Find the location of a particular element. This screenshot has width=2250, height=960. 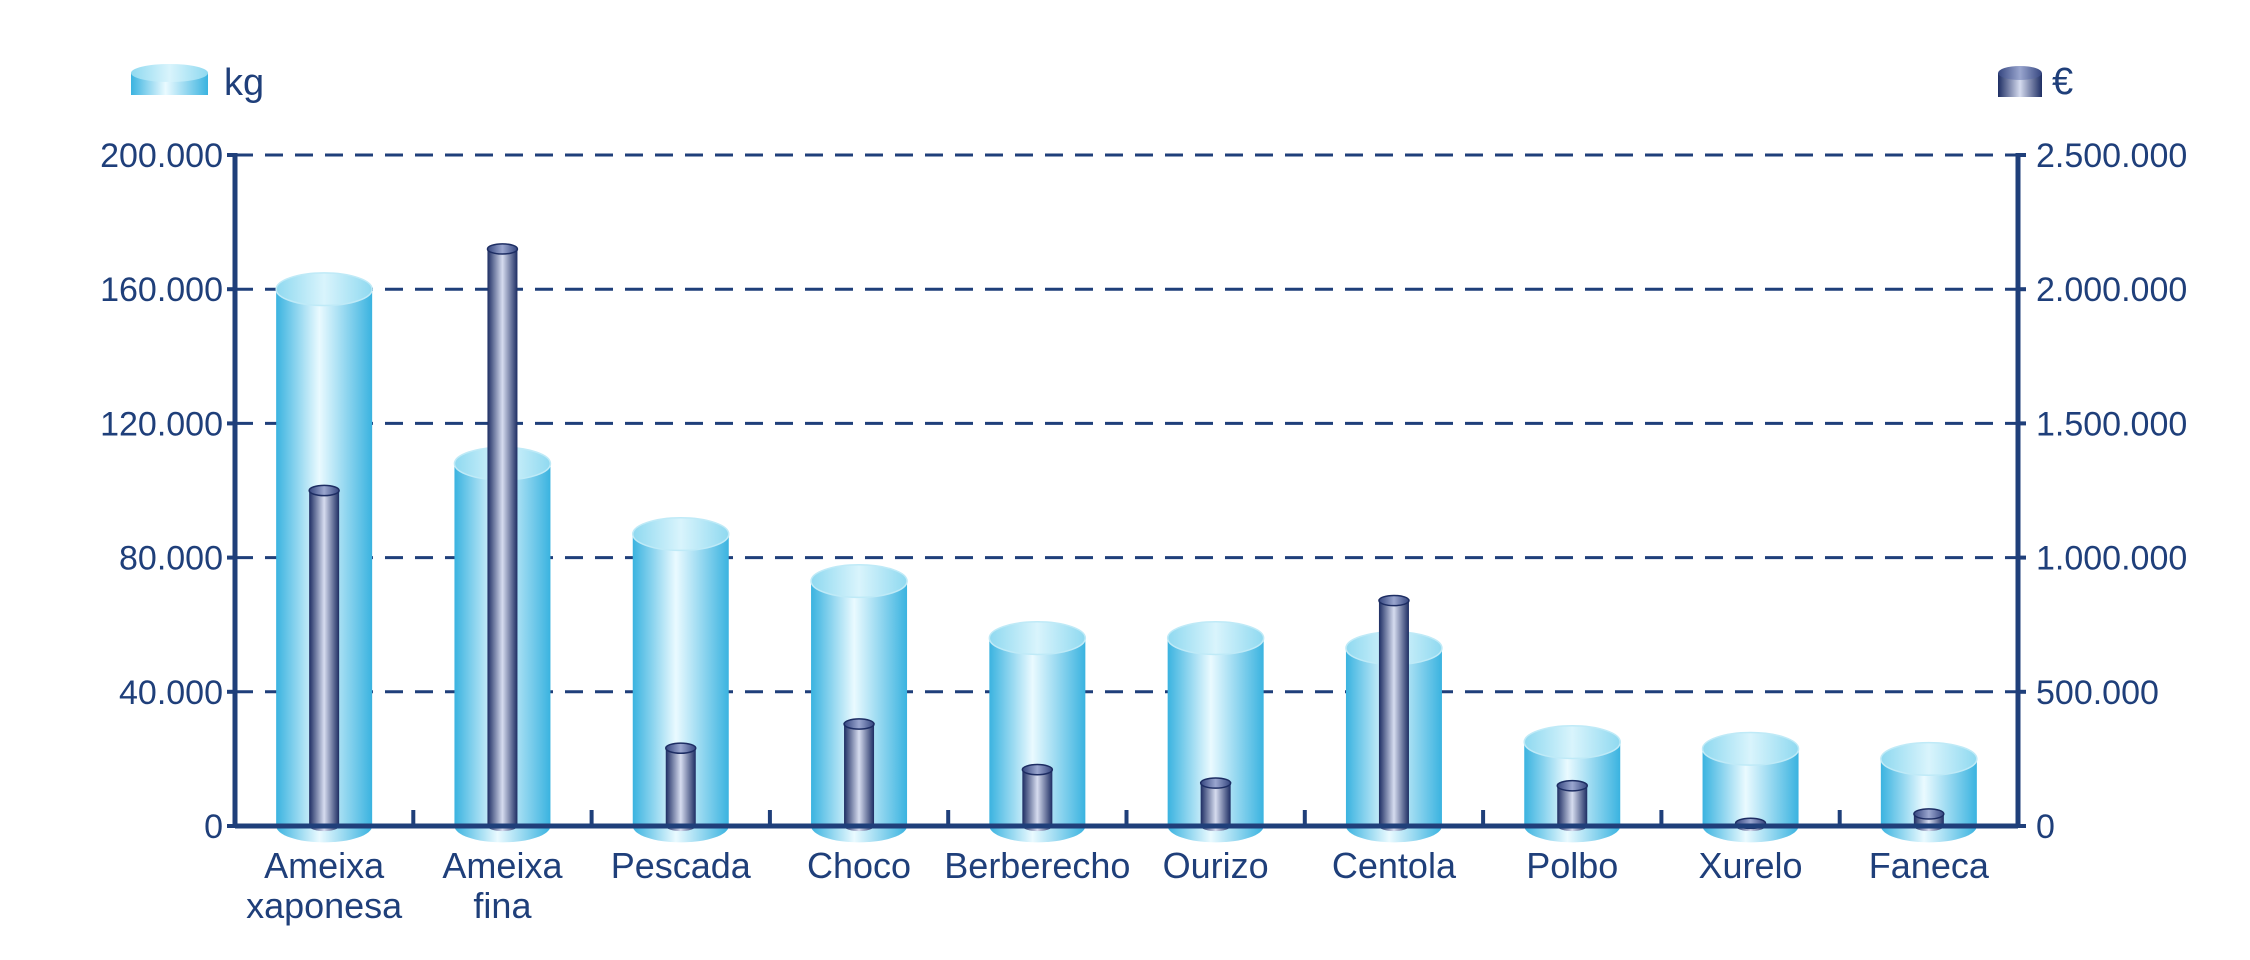

legend-item-kg: kg is located at coordinates (197, 83).